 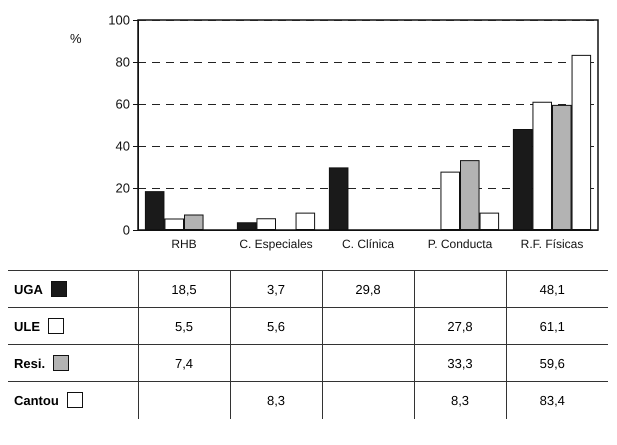 I want to click on y-axis-title: %, so click(x=76, y=38).